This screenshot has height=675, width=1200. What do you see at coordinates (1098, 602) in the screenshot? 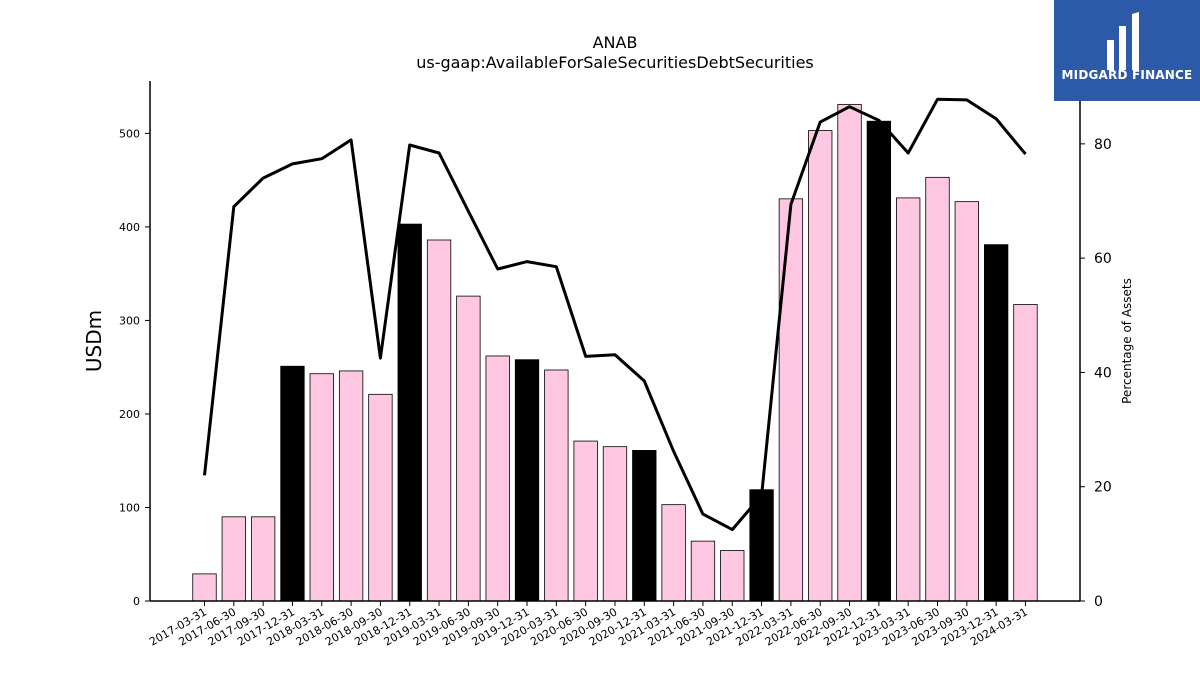
I see `y2-tick-label: 0` at bounding box center [1098, 602].